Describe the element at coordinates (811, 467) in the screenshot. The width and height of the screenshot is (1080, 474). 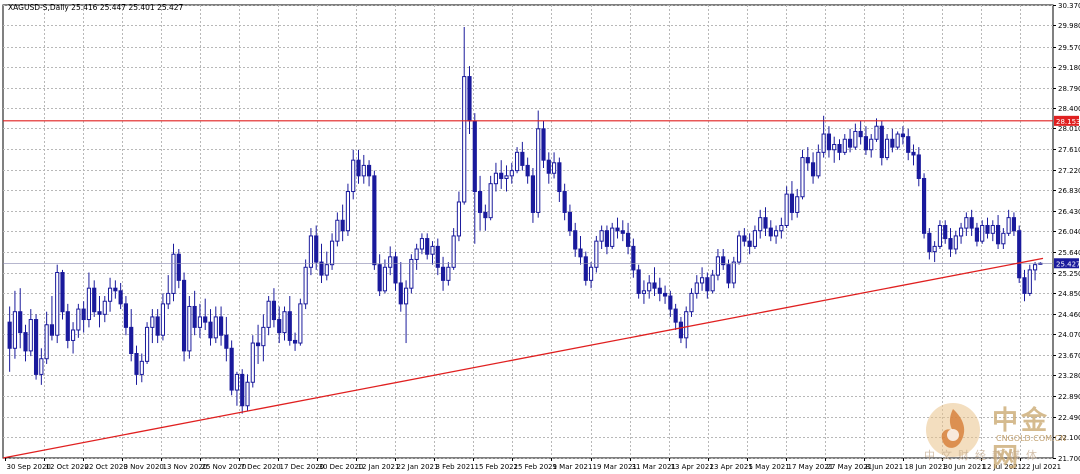
I see `date-tick-label: 17 May 2021` at that location.